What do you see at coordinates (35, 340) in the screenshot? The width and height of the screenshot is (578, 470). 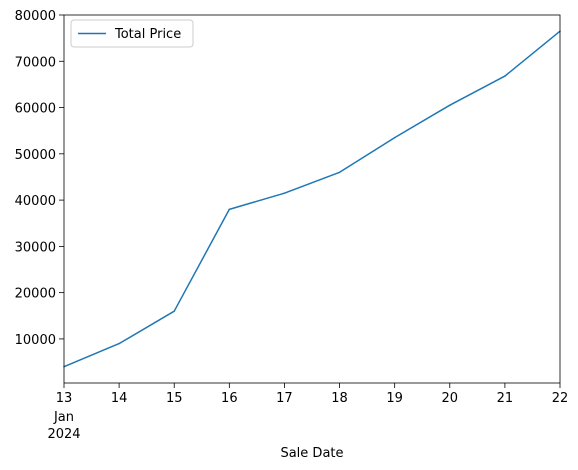 I see `y-tick-label: 10000` at bounding box center [35, 340].